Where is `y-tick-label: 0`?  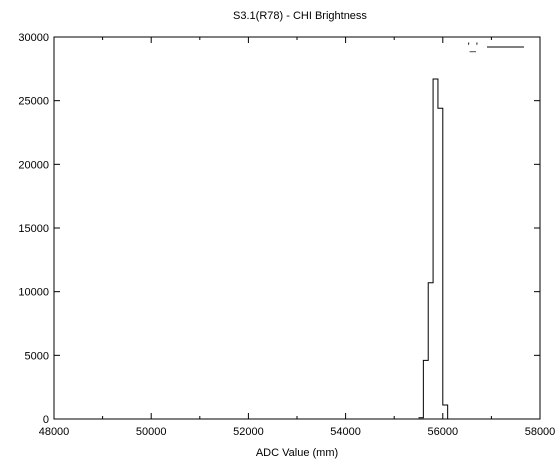
y-tick-label: 0 is located at coordinates (46, 420).